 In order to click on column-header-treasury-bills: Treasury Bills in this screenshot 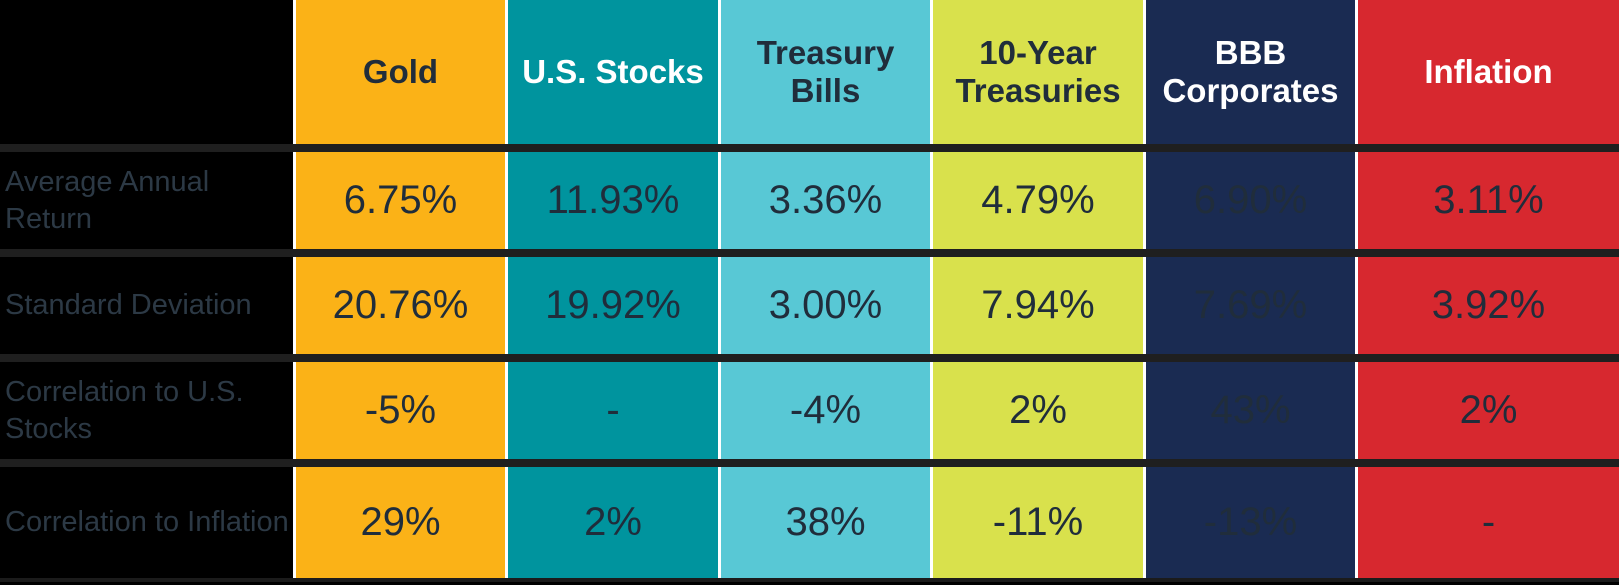, I will do `click(824, 72)`.